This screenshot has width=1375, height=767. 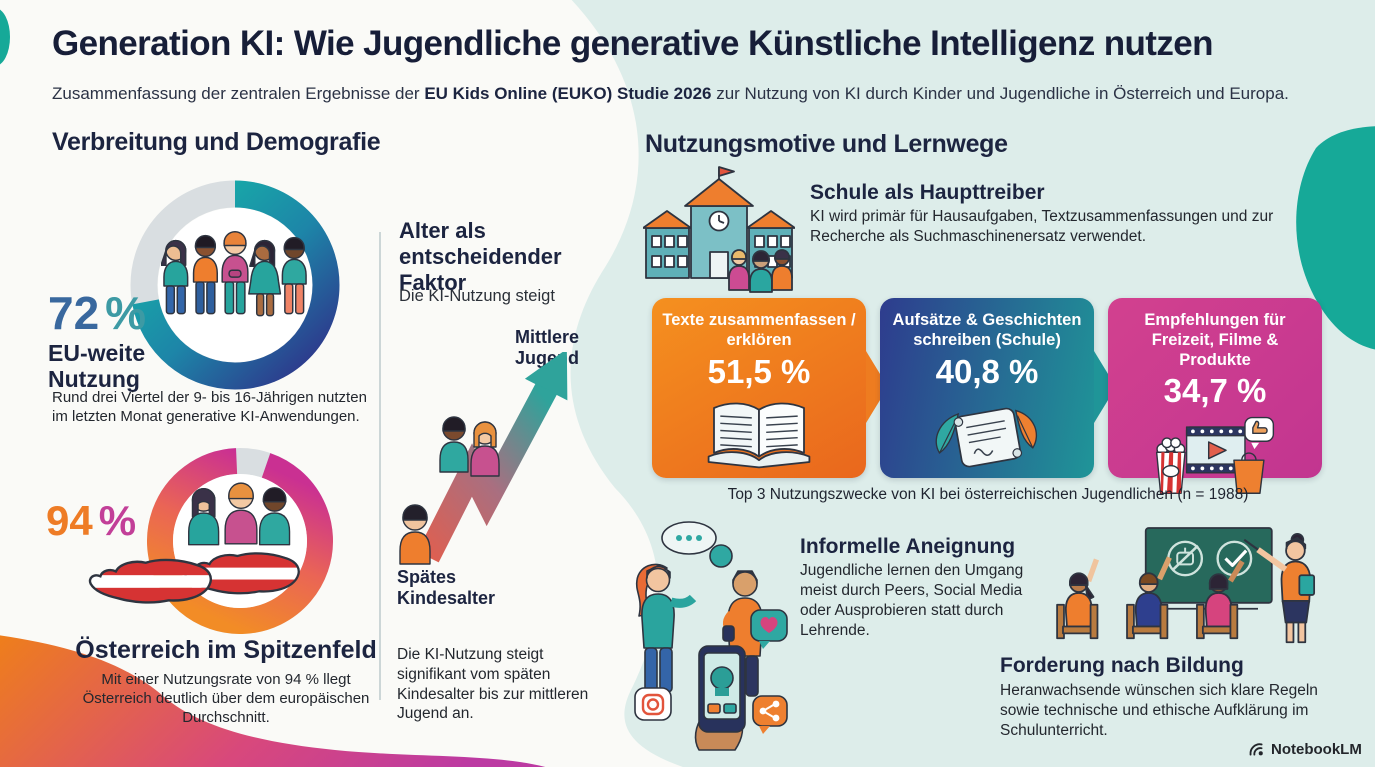 What do you see at coordinates (1215, 456) in the screenshot?
I see `media-popcorn-shopping-icon` at bounding box center [1215, 456].